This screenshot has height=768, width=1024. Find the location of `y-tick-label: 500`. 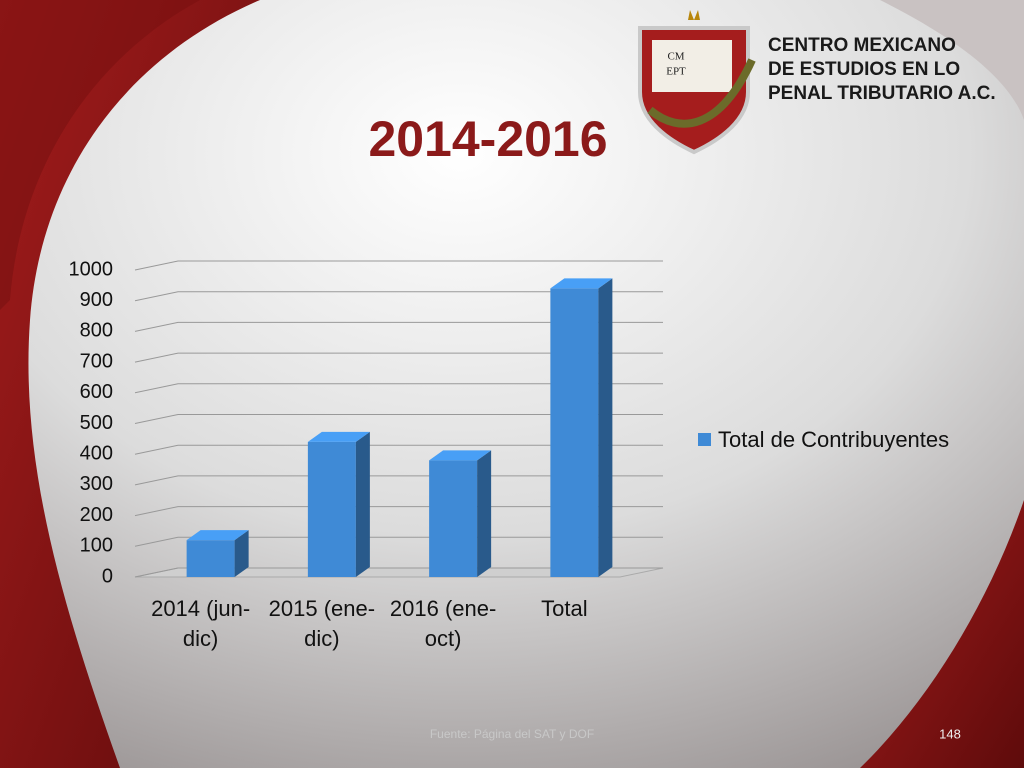

y-tick-label: 500 is located at coordinates (96, 423).